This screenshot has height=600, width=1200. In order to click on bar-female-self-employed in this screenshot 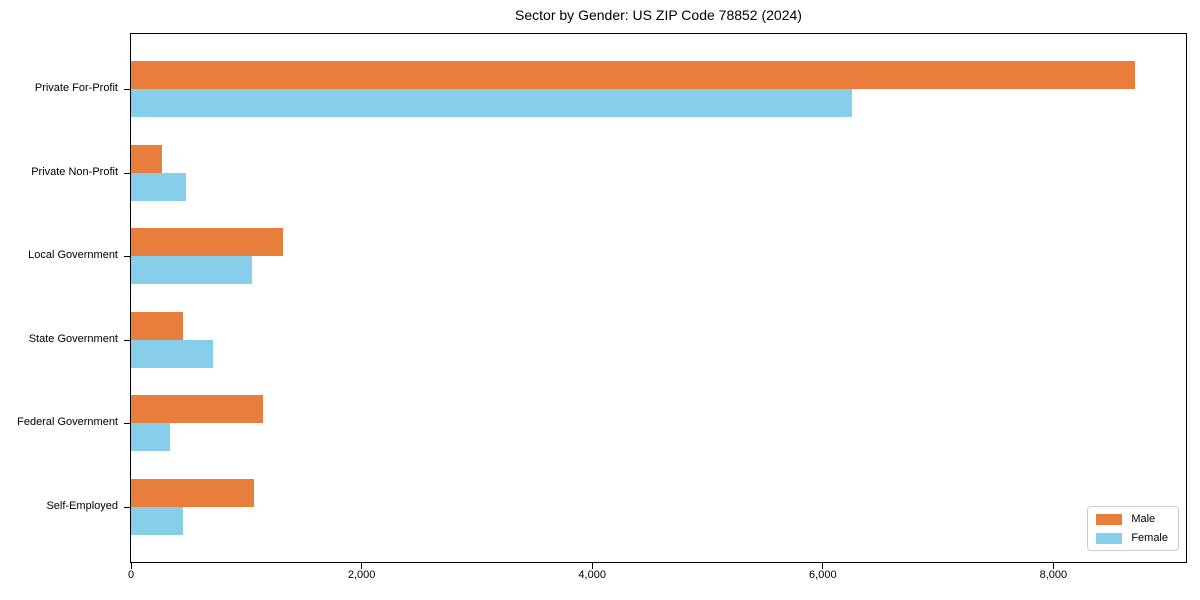, I will do `click(157, 521)`.